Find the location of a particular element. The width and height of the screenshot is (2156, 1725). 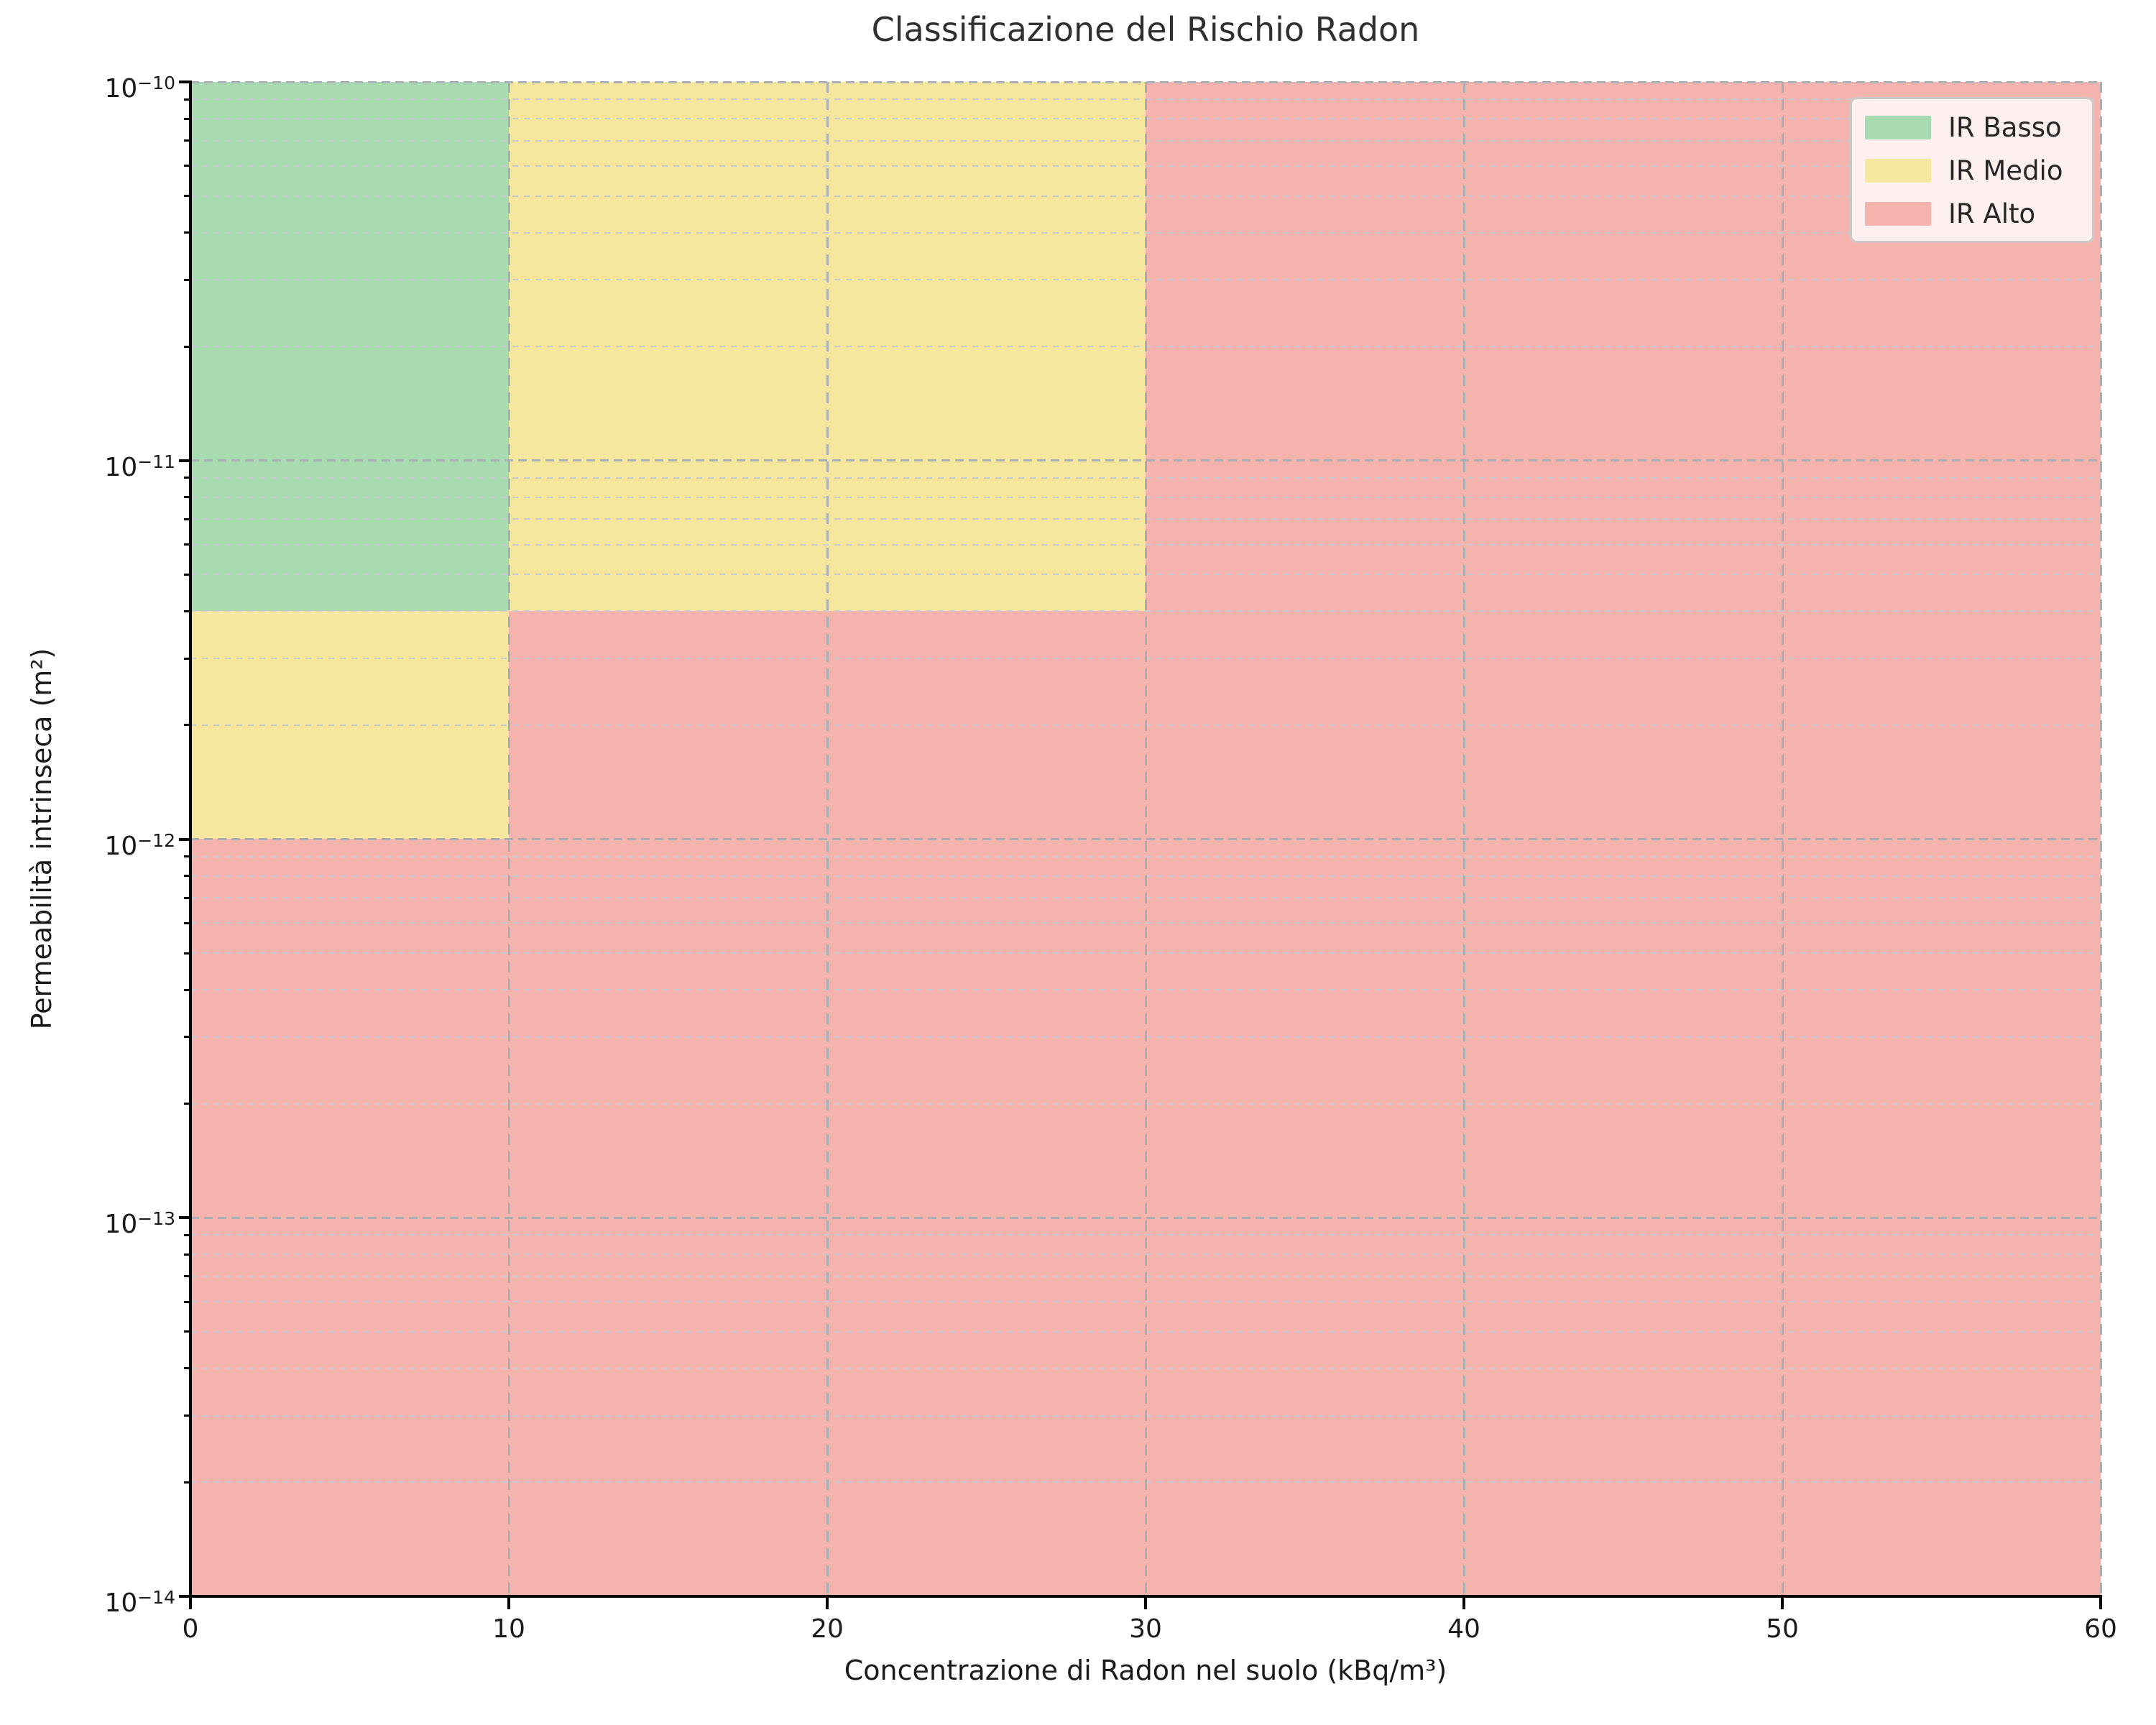

y-axis-spine is located at coordinates (190, 839).